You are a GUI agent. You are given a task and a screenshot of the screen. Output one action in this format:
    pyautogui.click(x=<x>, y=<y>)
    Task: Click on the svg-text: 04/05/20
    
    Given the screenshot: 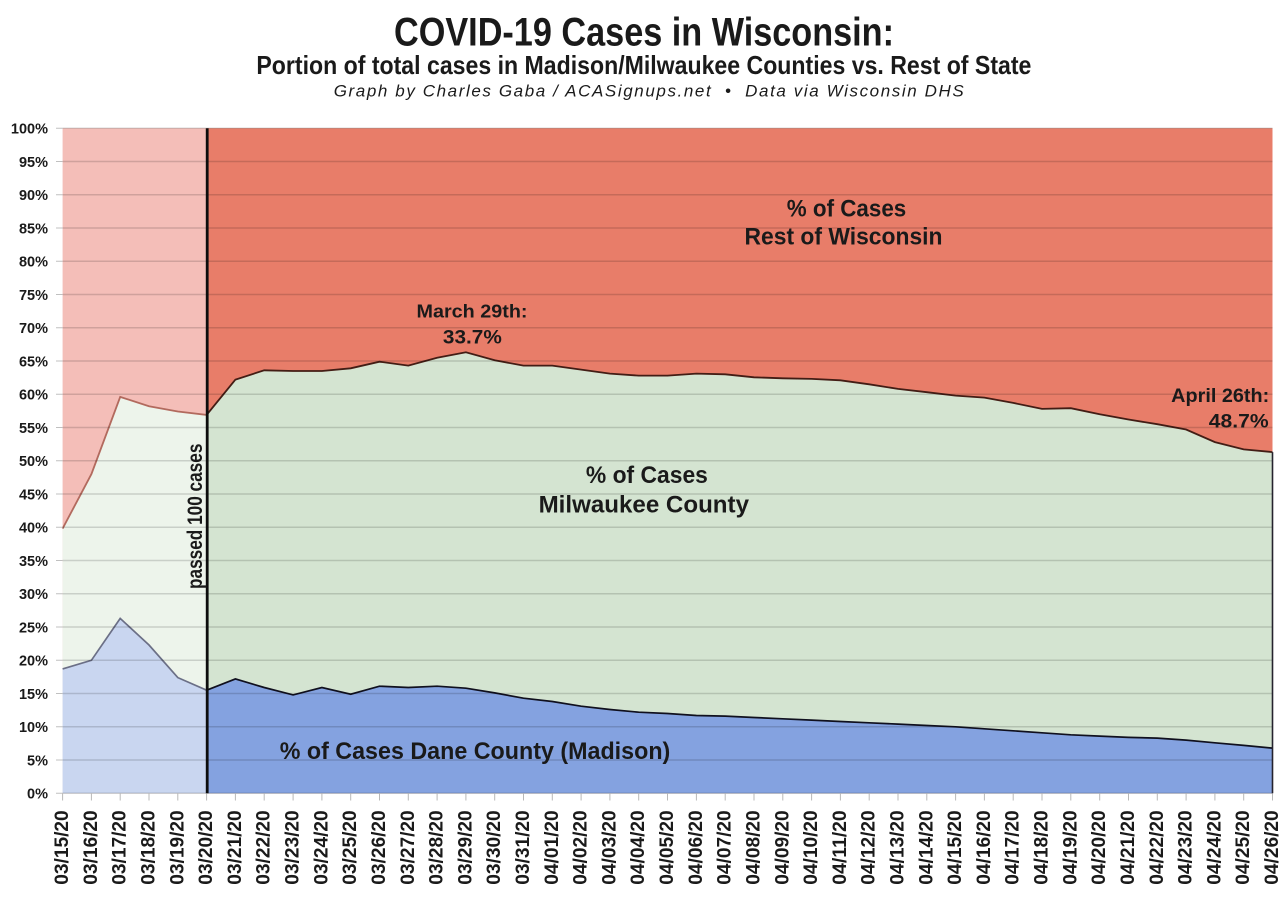 What is the action you would take?
    pyautogui.click(x=667, y=847)
    